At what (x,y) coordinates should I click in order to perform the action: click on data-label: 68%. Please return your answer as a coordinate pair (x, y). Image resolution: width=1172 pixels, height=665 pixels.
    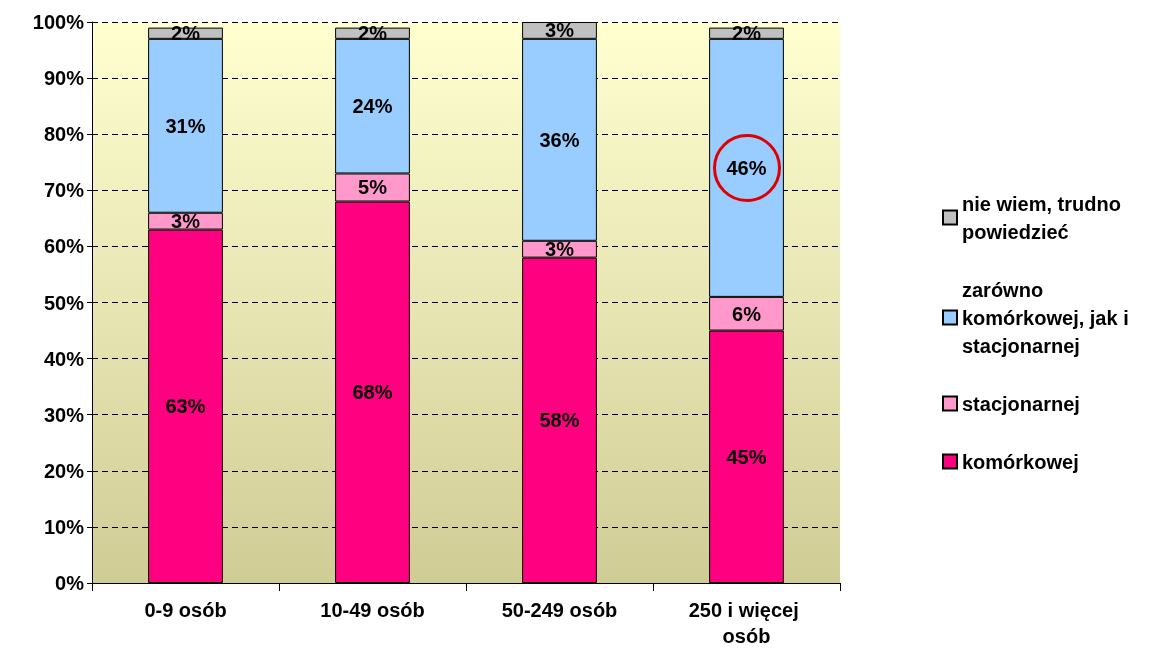
    Looking at the image, I should click on (372, 392).